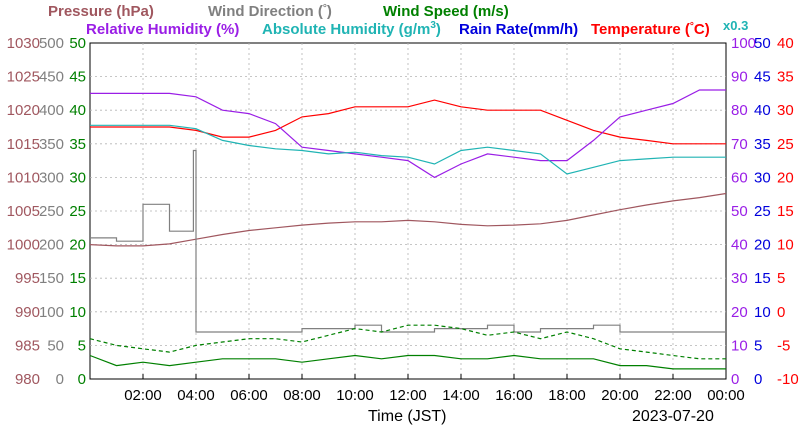  I want to click on legend-temperature: Temperature (°C), so click(650, 29).